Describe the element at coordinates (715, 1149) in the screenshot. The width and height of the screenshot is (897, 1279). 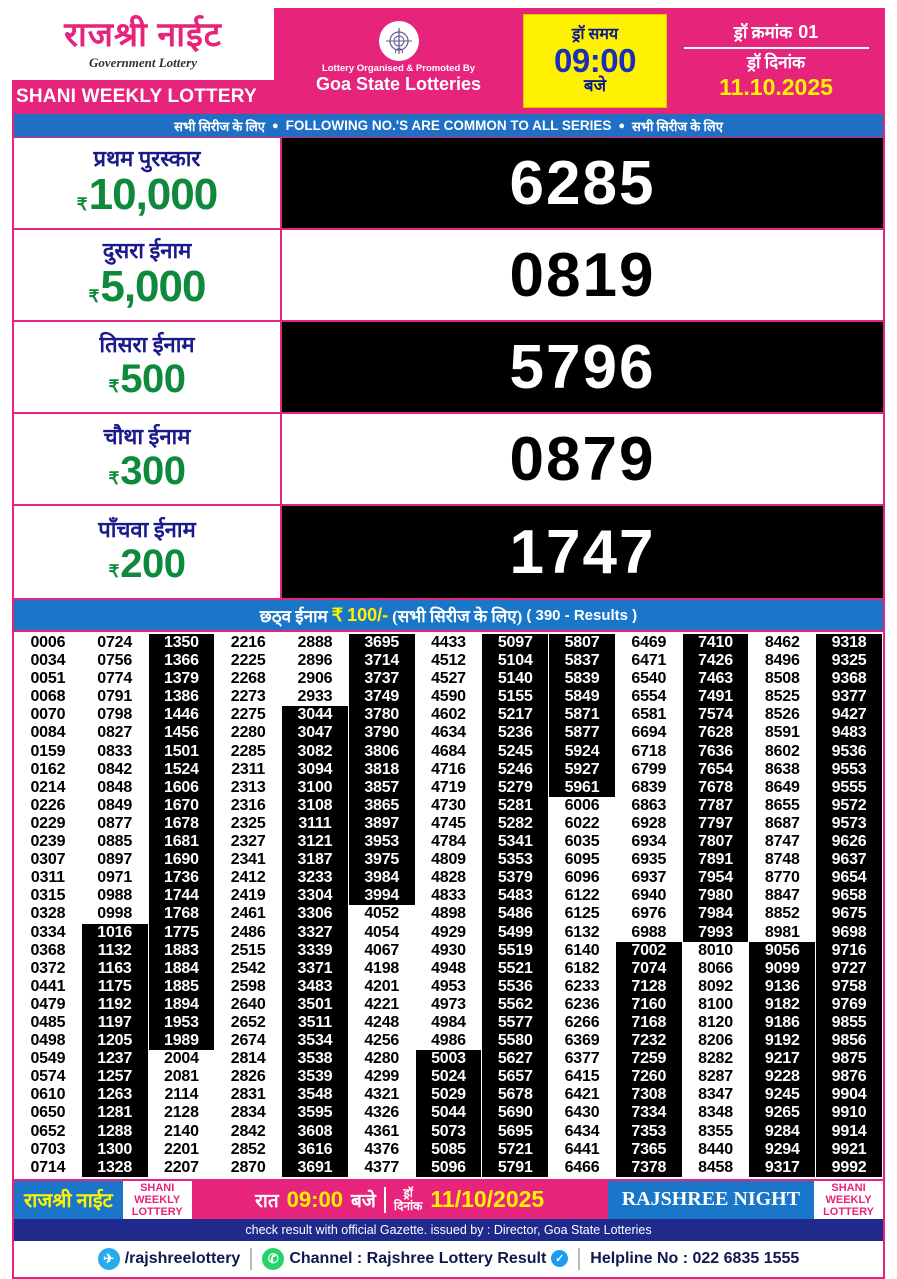
I see `result-number: 8440` at that location.